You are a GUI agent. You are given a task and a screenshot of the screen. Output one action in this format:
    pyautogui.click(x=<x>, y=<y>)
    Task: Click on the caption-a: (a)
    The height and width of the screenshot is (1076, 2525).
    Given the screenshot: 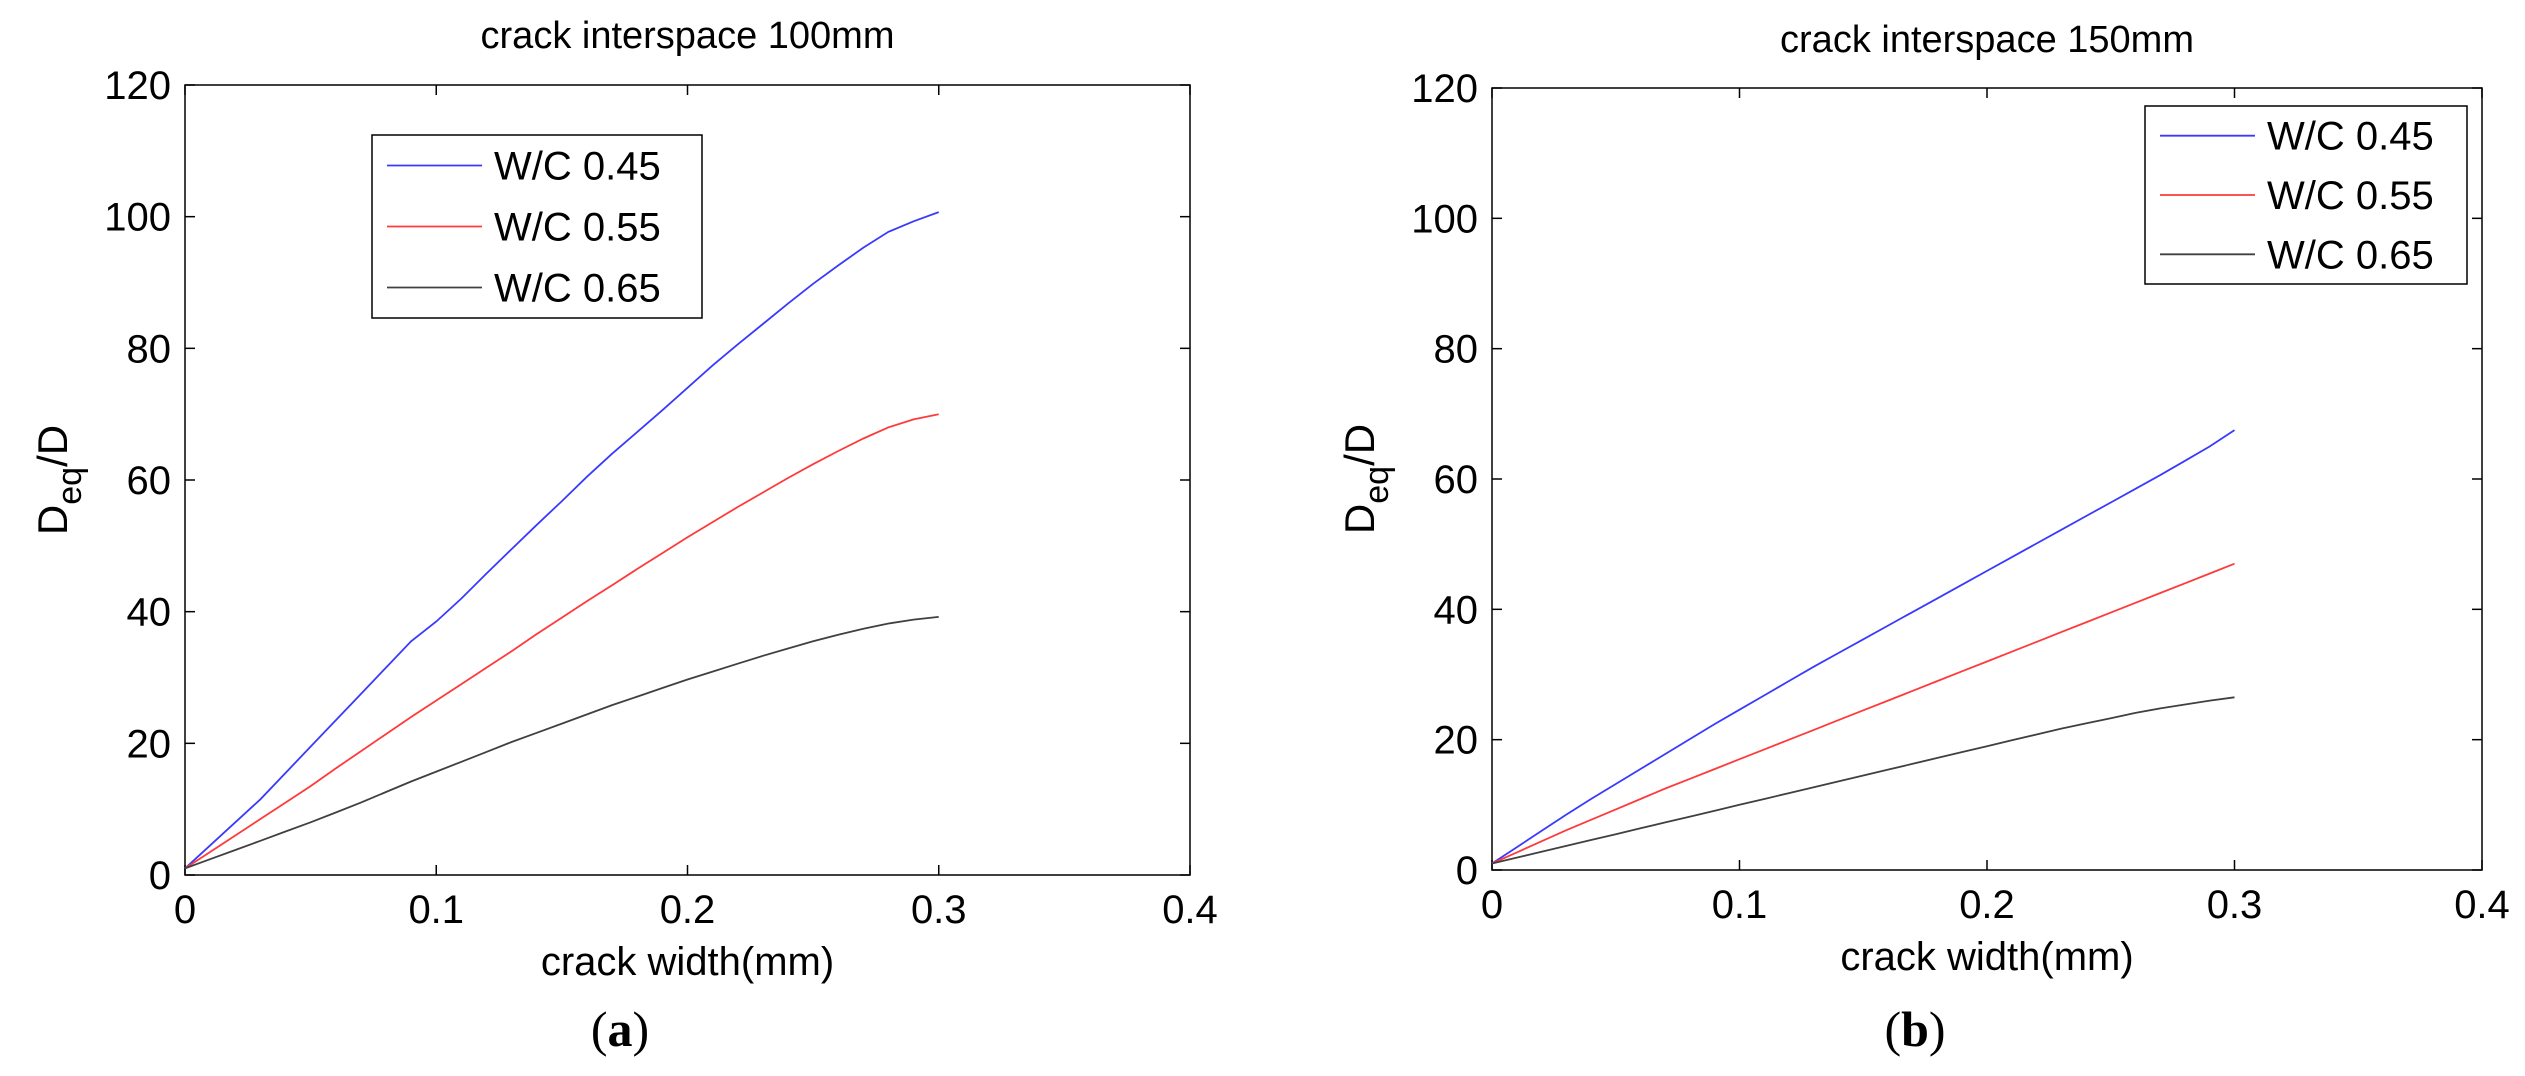 What is the action you would take?
    pyautogui.click(x=620, y=1029)
    